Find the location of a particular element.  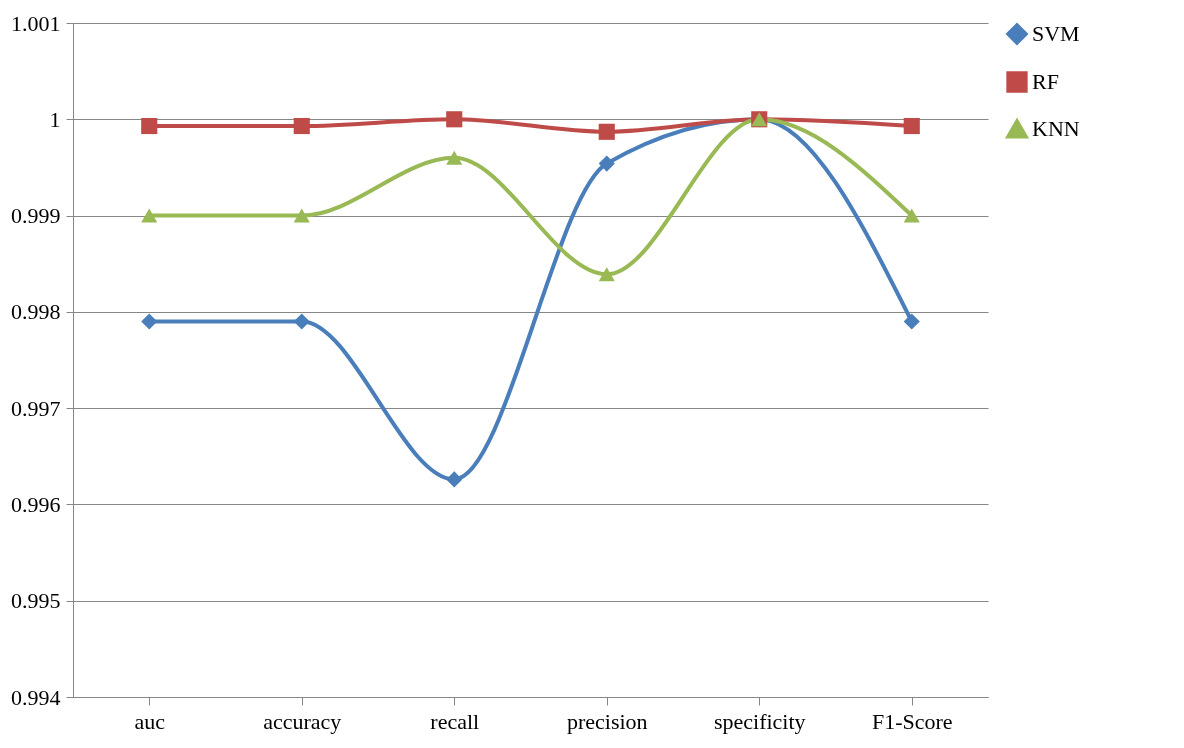

y-tick-label: 1.001 is located at coordinates (36, 23).